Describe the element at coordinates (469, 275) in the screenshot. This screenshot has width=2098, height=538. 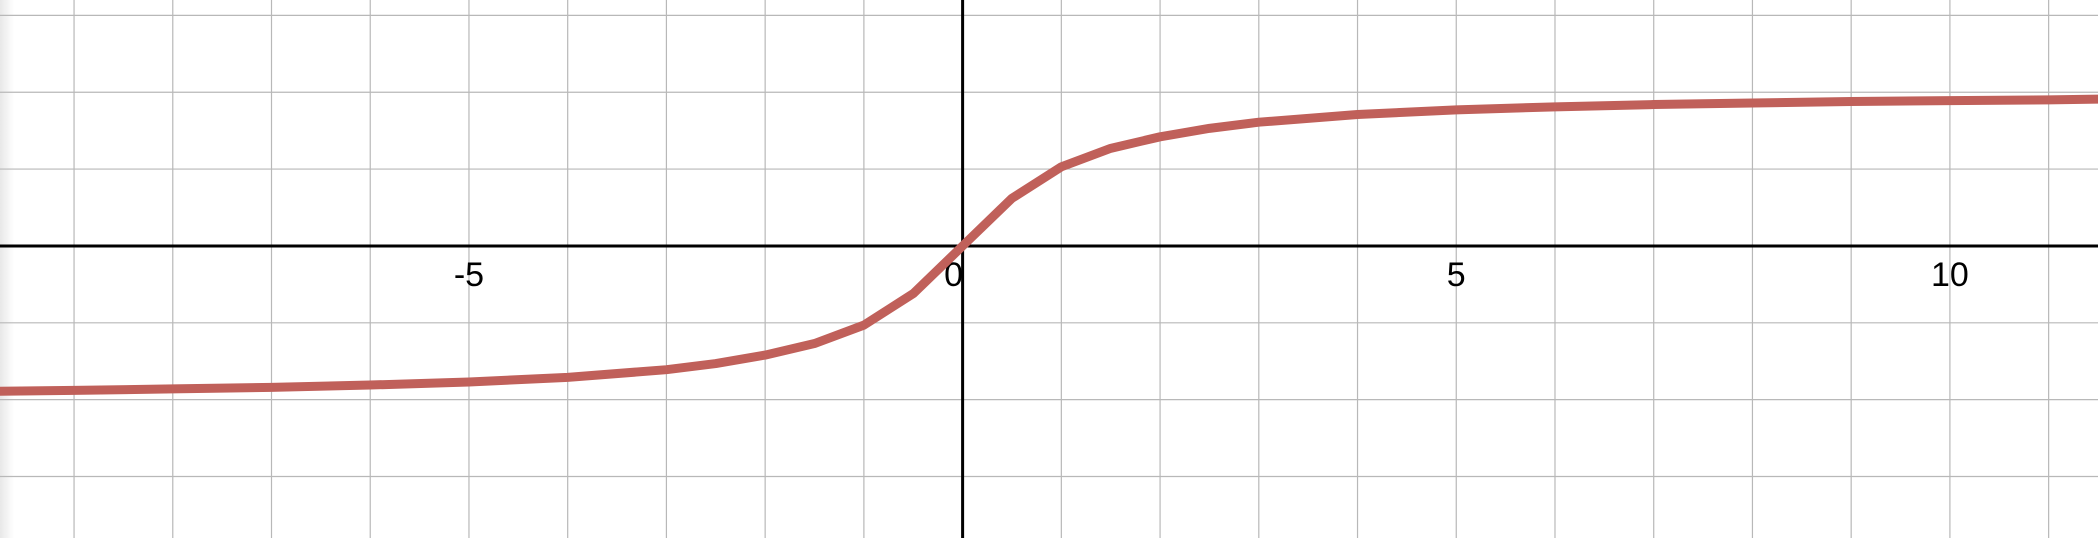
I see `x-tick-label: -5` at that location.